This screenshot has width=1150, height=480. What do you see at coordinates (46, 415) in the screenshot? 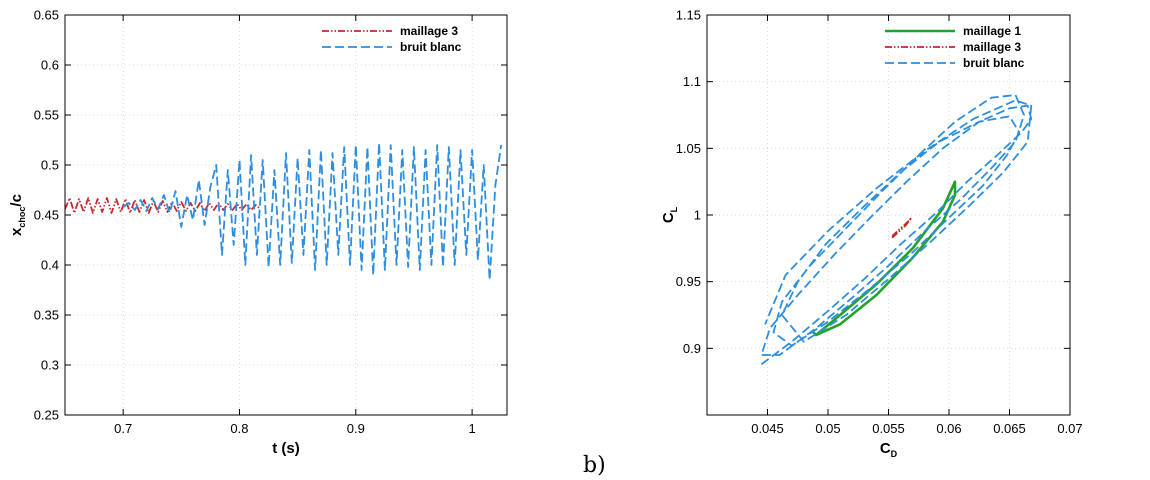
I see `y-tick-label: 0.25` at bounding box center [46, 415].